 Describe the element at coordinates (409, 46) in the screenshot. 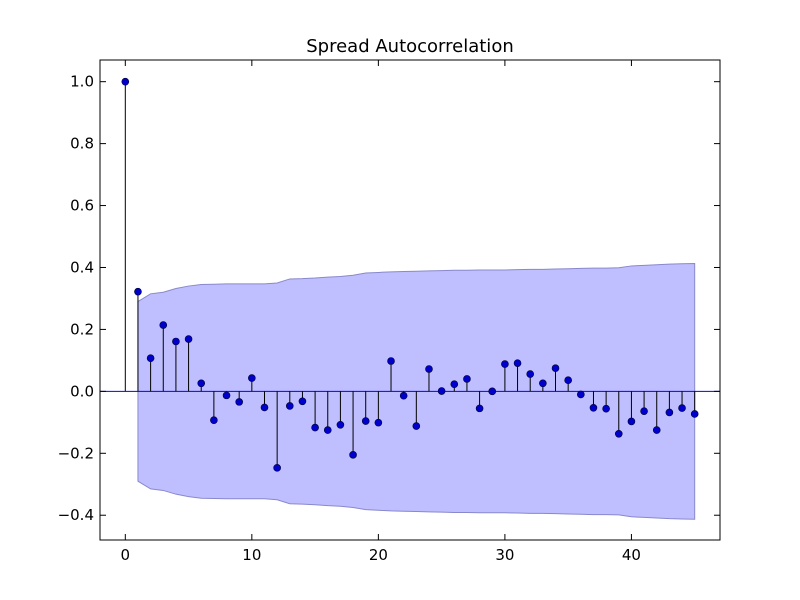

I see `chart-title: Spread Autocorrelation` at that location.